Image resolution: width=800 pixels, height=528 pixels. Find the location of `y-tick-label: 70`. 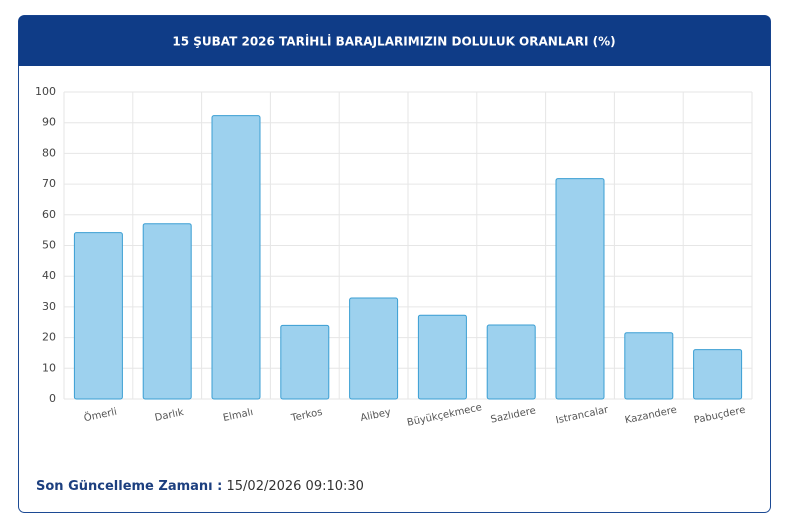

y-tick-label: 70 is located at coordinates (49, 183).